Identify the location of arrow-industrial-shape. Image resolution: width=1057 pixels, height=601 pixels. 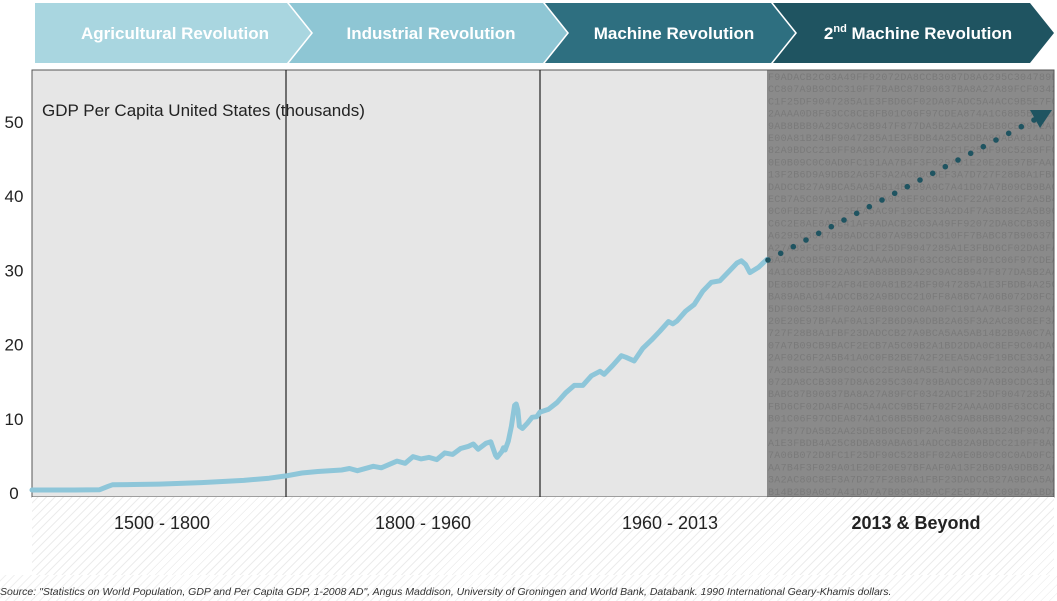
(428, 33).